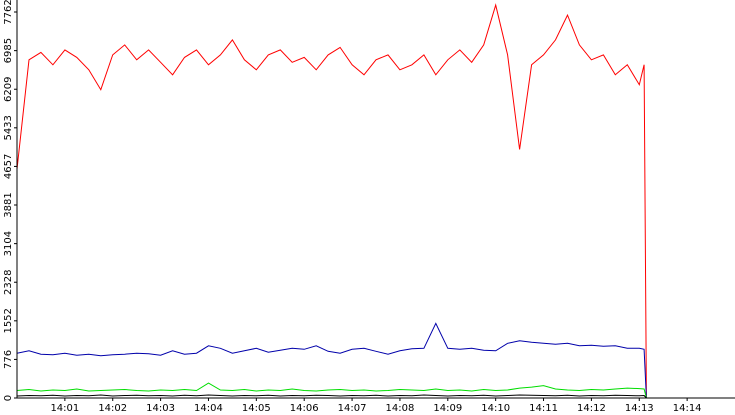 The width and height of the screenshot is (735, 415). What do you see at coordinates (8, 50) in the screenshot?
I see `y-tick-label: 6985` at bounding box center [8, 50].